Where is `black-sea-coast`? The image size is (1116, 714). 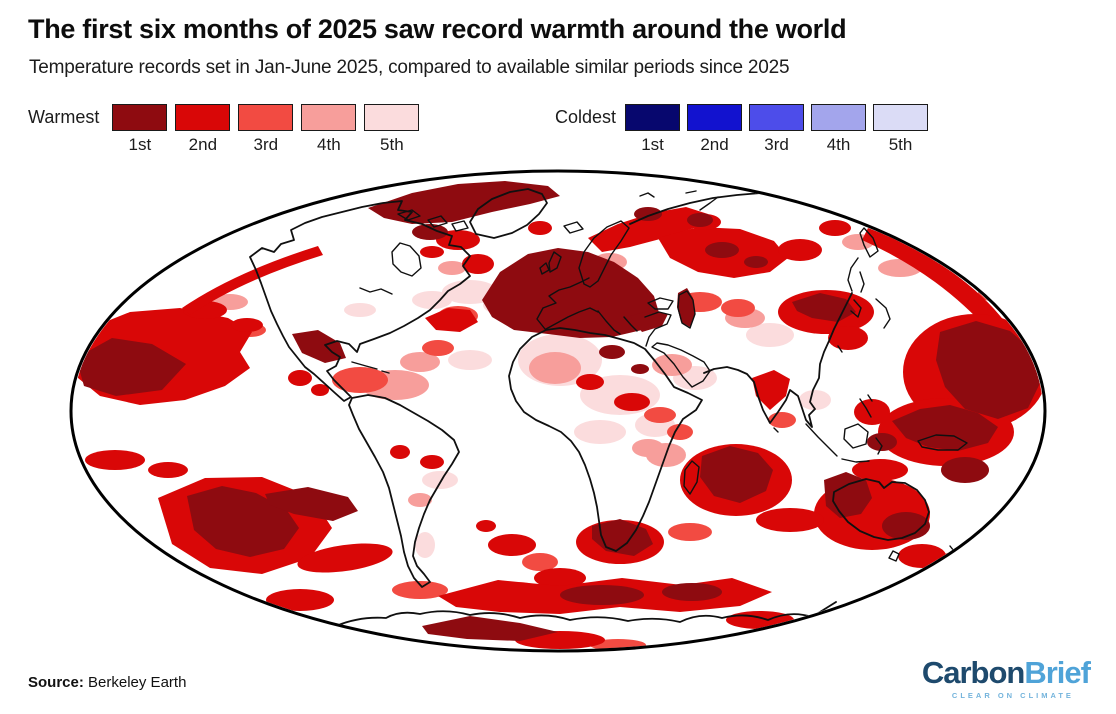 black-sea-coast is located at coordinates (660, 303).